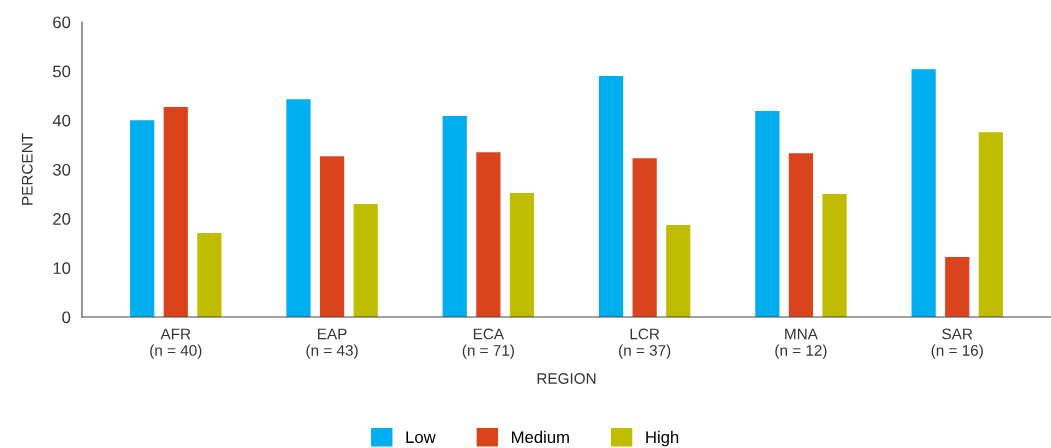  What do you see at coordinates (662, 438) in the screenshot?
I see `legend-label: High` at bounding box center [662, 438].